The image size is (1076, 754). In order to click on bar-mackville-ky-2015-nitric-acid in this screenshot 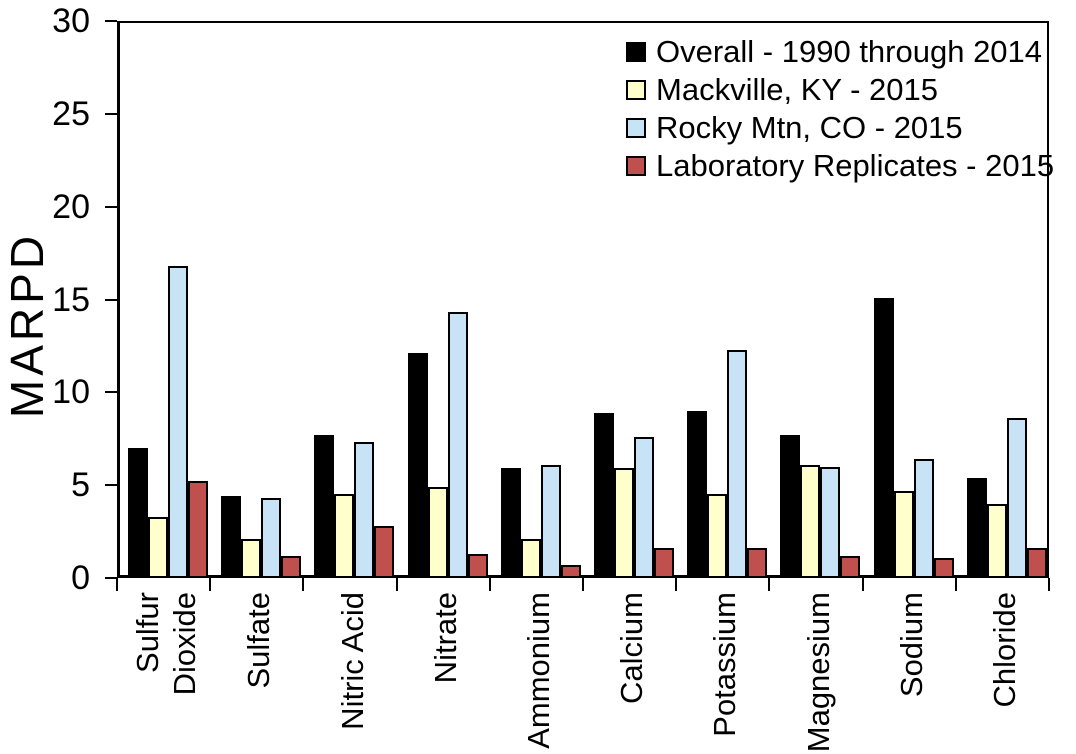, I will do `click(344, 536)`.